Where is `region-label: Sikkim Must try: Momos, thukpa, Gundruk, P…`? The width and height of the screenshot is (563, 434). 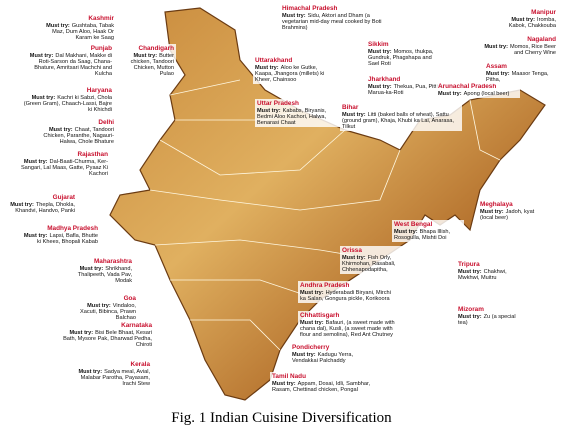 region-label: Sikkim Must try: Momos, thukpa, Gundruk, P… is located at coordinates (402, 54).